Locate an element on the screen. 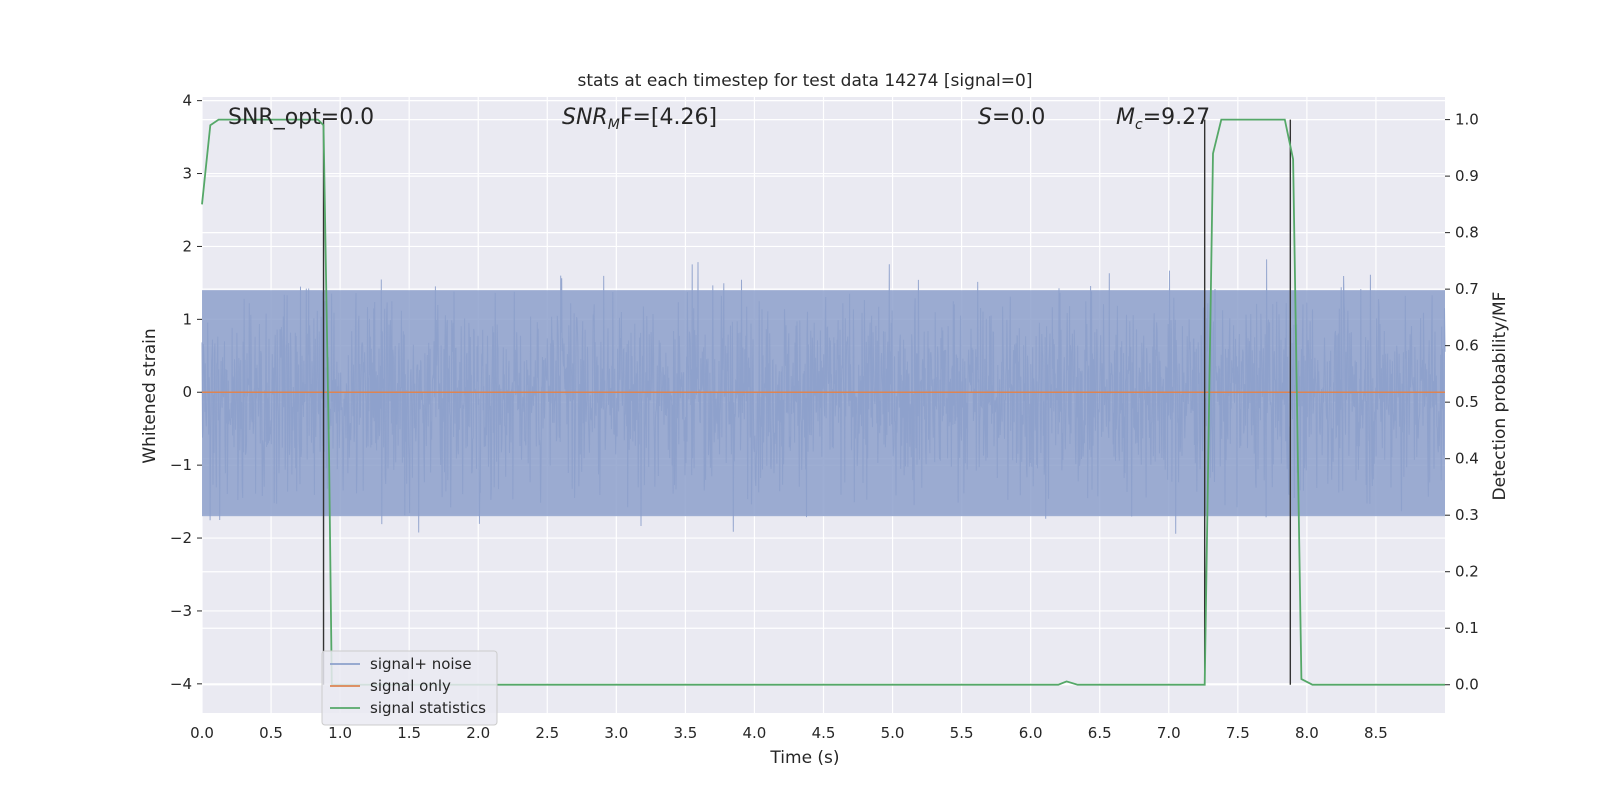  y-axis-ticks: 4 3 2 1 0 −1 −2 −3 −4 is located at coordinates (186, 392).